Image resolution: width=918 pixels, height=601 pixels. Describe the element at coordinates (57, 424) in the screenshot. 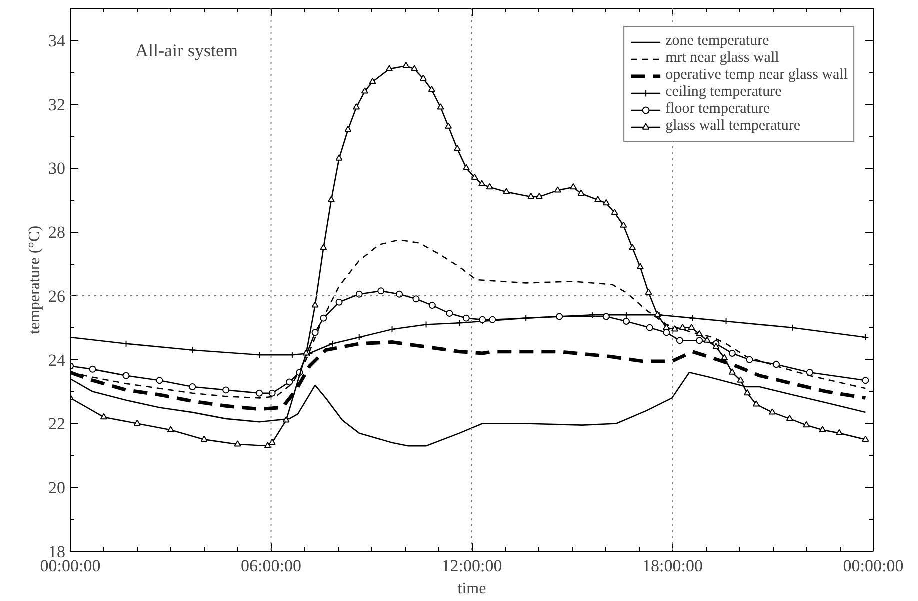

I see `y-tick-label: 22` at that location.